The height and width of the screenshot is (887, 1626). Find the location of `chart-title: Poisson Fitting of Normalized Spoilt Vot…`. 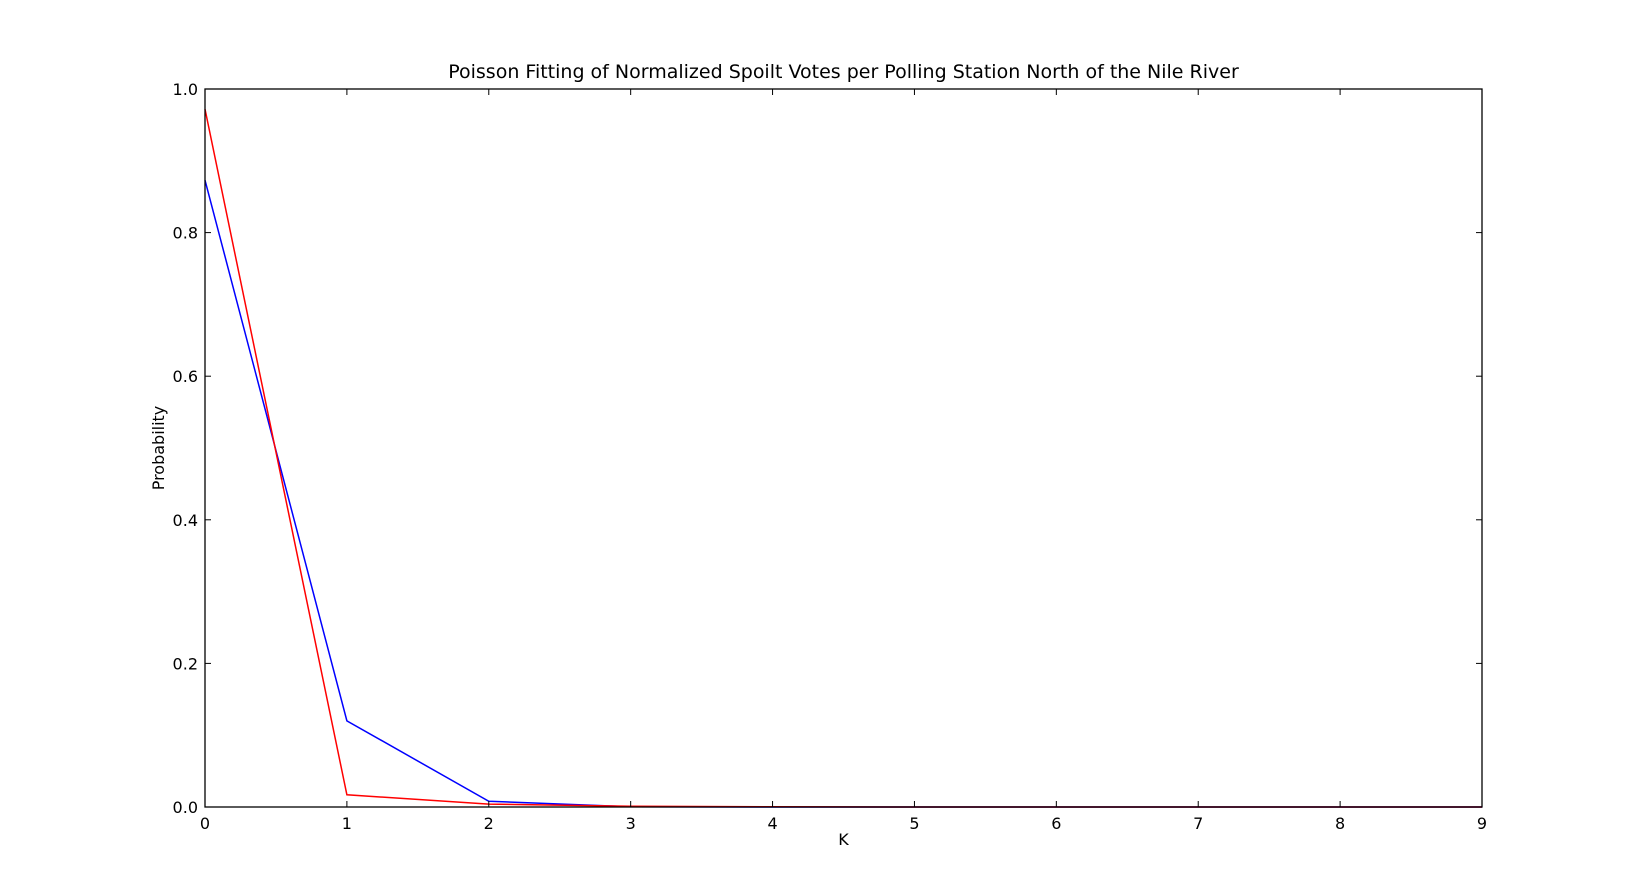

chart-title: Poisson Fitting of Normalized Spoilt Vot… is located at coordinates (843, 72).